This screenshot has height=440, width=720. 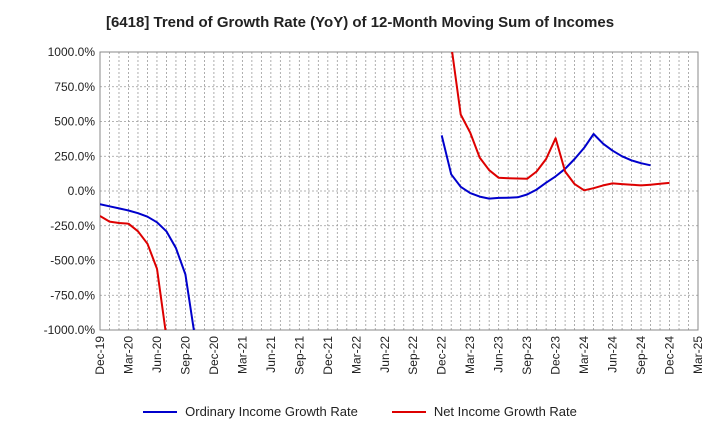 What do you see at coordinates (527, 355) in the screenshot?
I see `x-tick-label: Sep-23` at bounding box center [527, 355].